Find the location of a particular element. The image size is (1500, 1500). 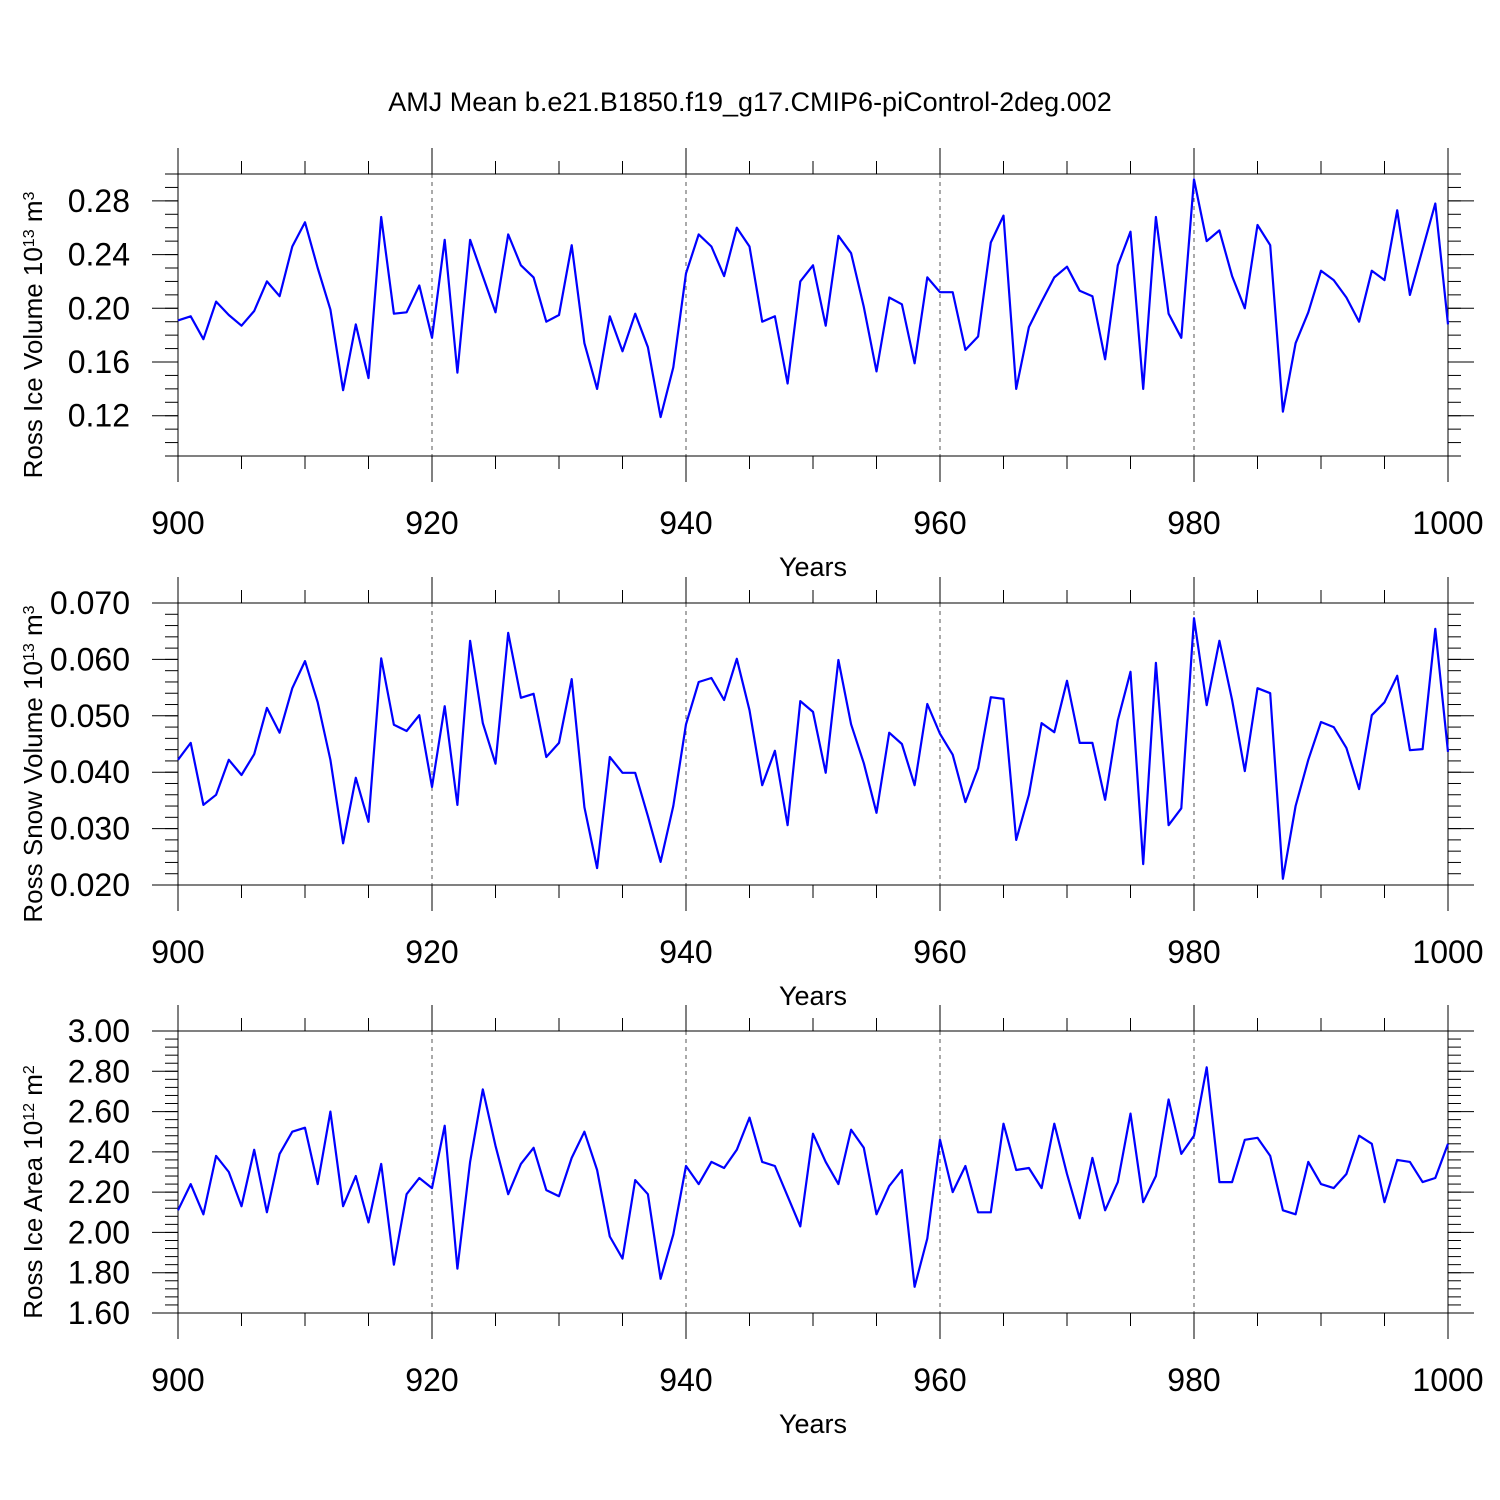

y-tick-label: 0.020 is located at coordinates (90, 885).